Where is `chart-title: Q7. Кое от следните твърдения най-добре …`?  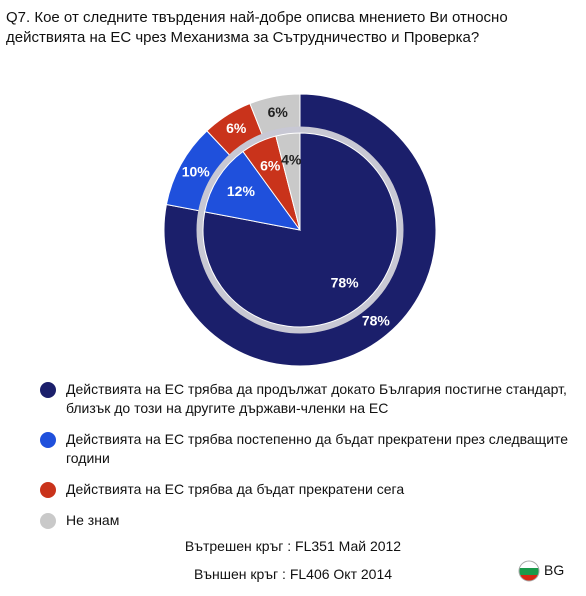 chart-title: Q7. Кое от следните твърдения най-добре … is located at coordinates (257, 27).